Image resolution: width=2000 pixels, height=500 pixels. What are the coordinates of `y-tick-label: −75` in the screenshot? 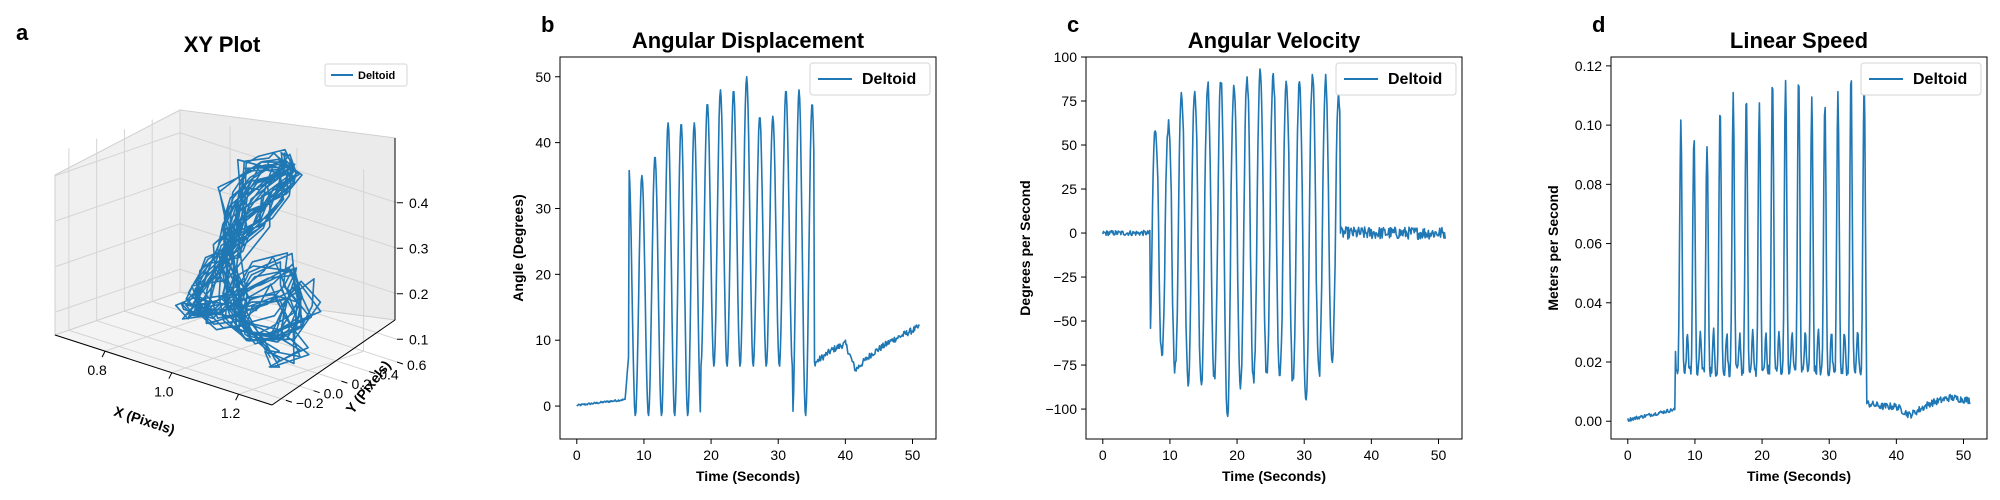 It's located at (1065, 365).